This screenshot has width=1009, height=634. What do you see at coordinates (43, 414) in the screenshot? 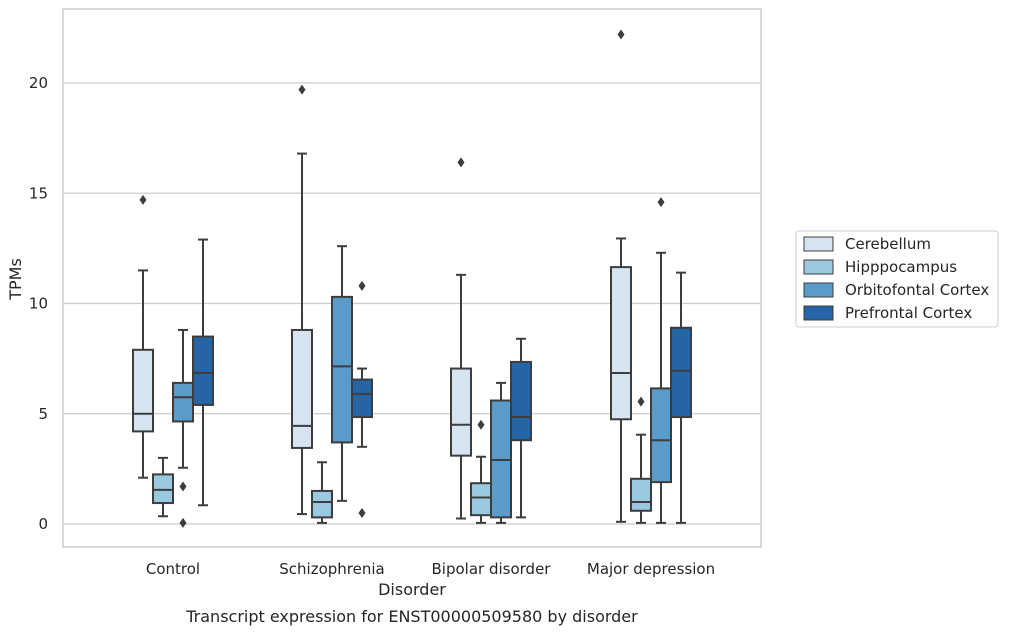
I see `y-tick-label: 5` at bounding box center [43, 414].